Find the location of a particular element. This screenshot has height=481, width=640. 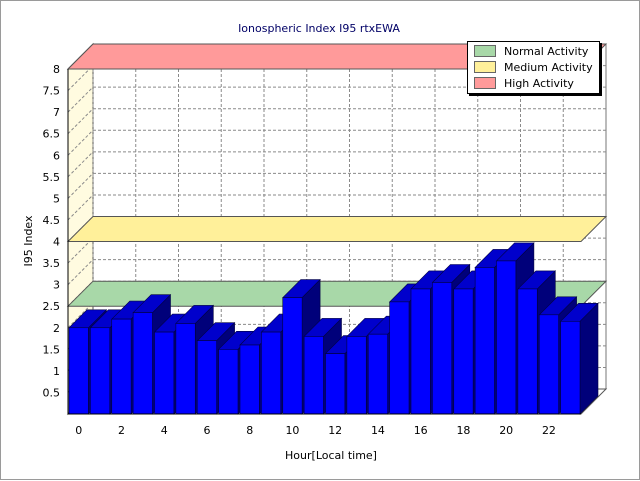

y-tick-label: 2 is located at coordinates (56, 328).